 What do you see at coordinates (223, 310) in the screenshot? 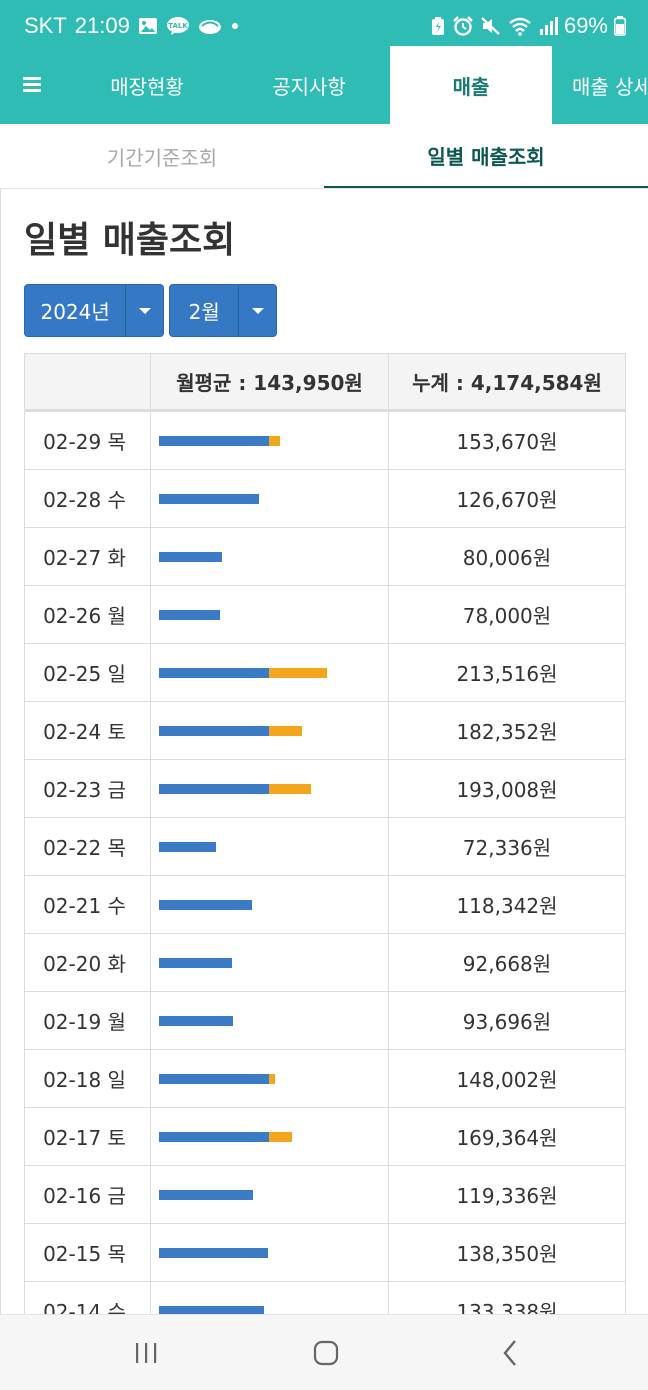
I see `month-select: 2월` at bounding box center [223, 310].